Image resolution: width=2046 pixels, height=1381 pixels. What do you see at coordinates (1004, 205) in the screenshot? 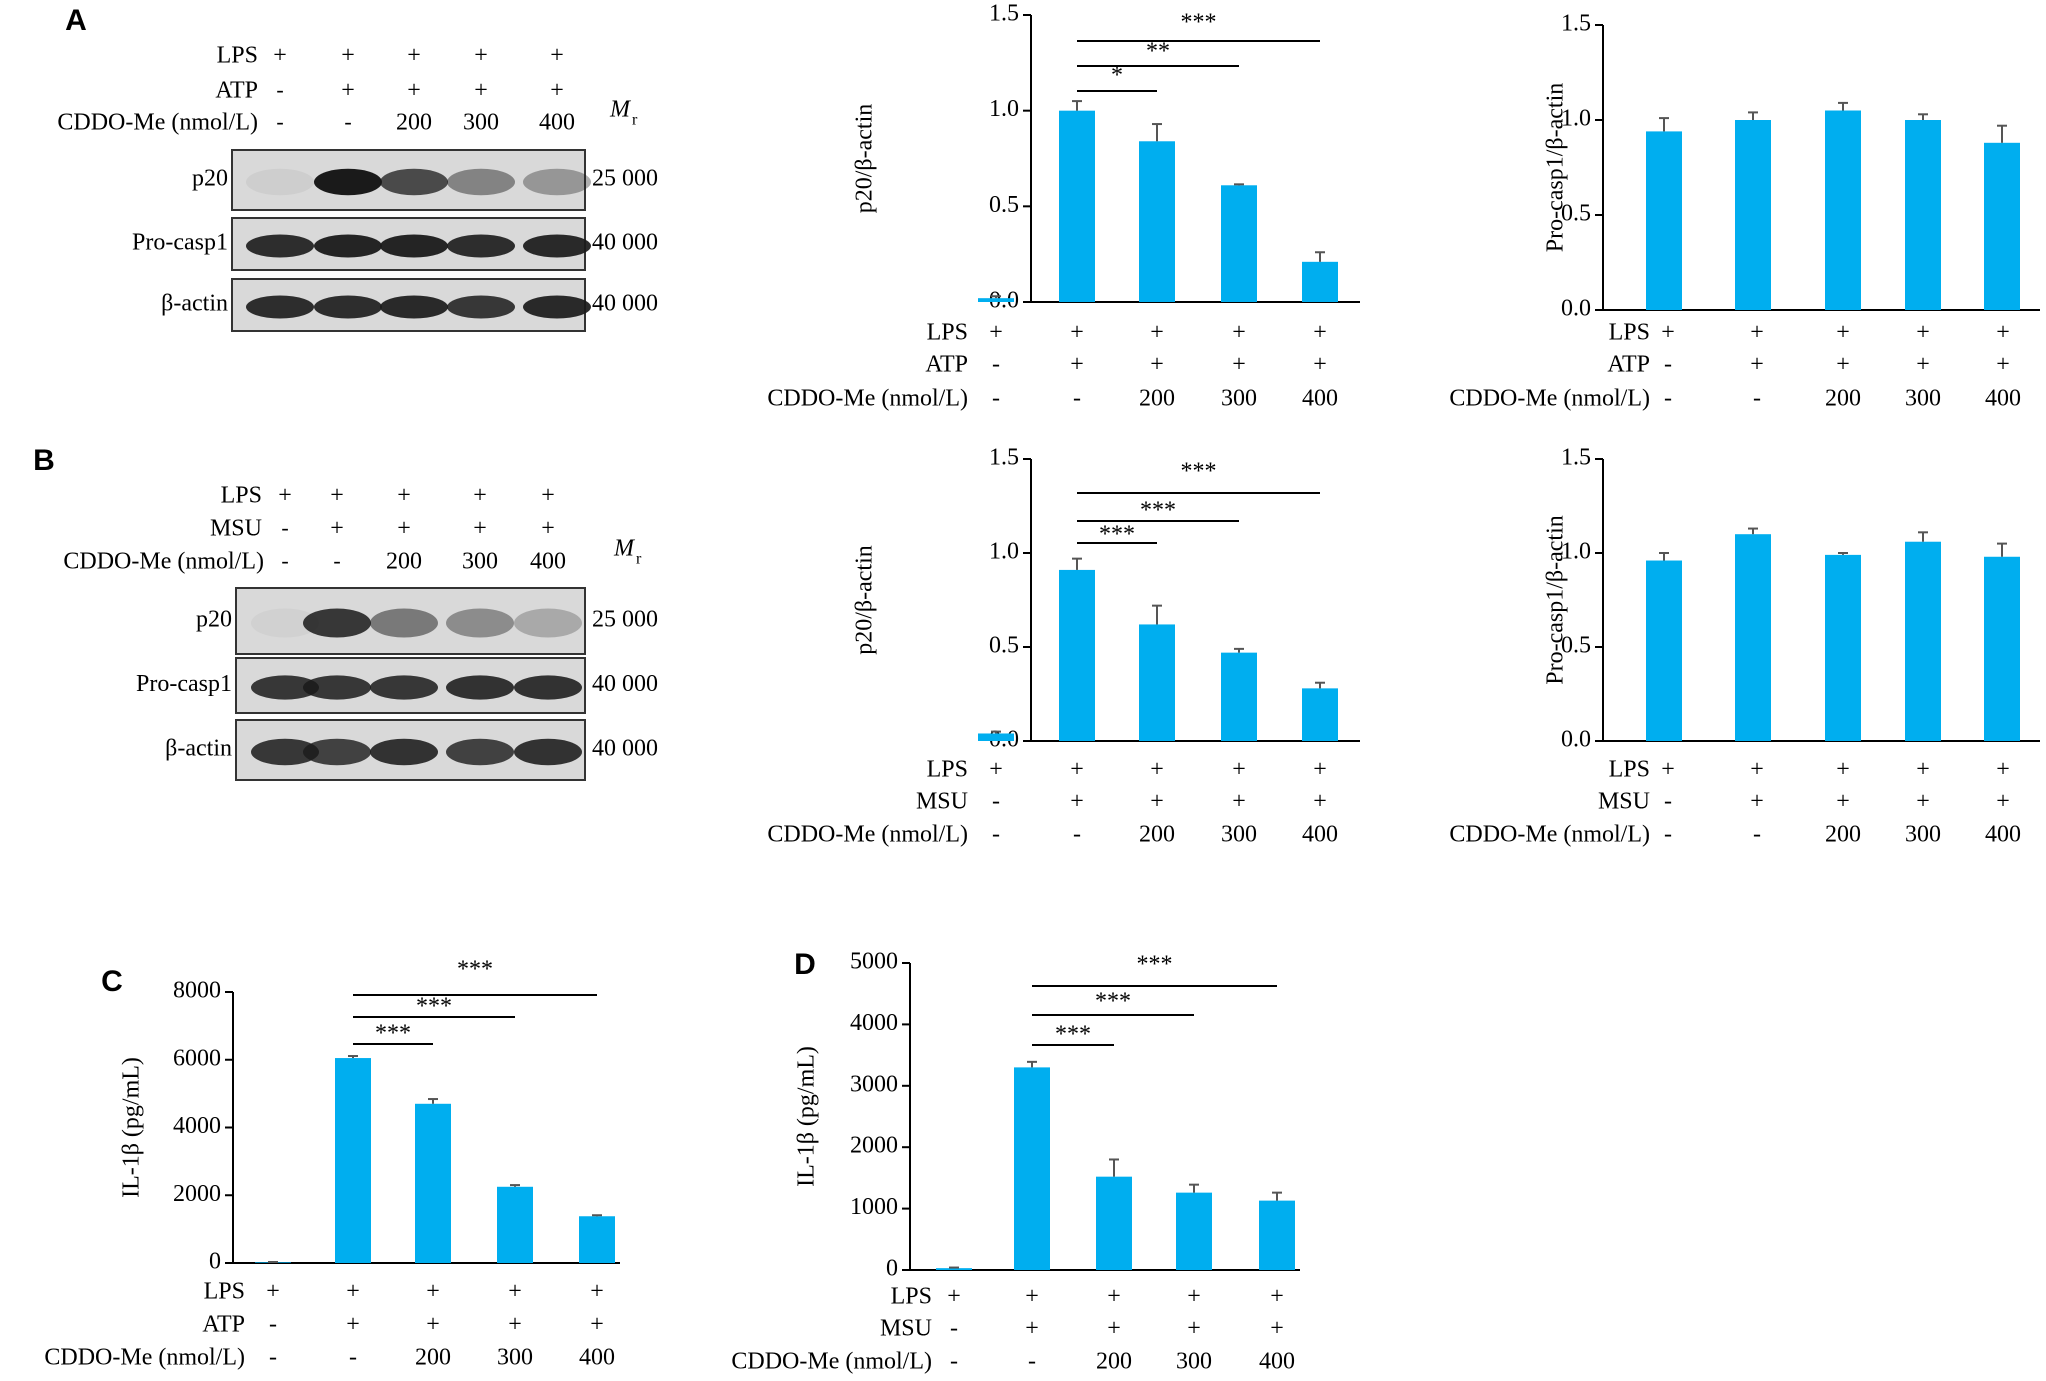
I see `y-tick-label: 0.5` at bounding box center [1004, 205].